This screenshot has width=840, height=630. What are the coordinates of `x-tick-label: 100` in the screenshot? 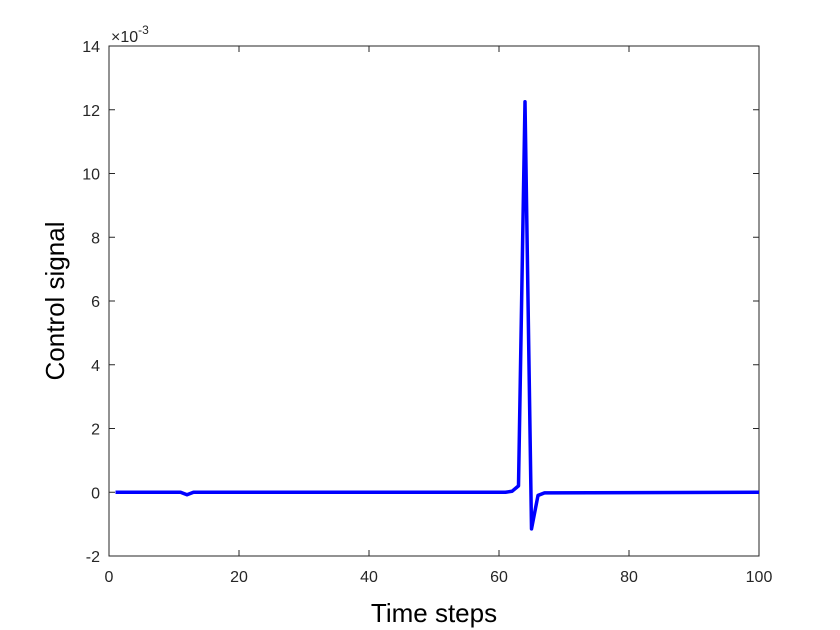 It's located at (759, 577).